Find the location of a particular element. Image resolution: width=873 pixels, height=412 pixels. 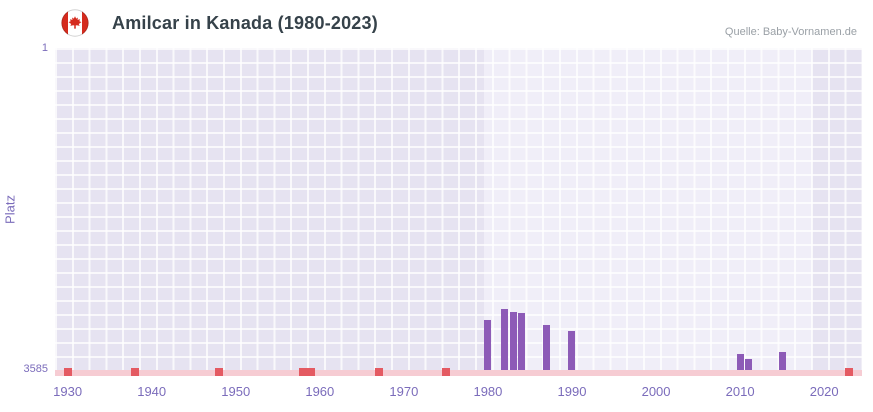

rank-bar-1982 is located at coordinates (505, 339).